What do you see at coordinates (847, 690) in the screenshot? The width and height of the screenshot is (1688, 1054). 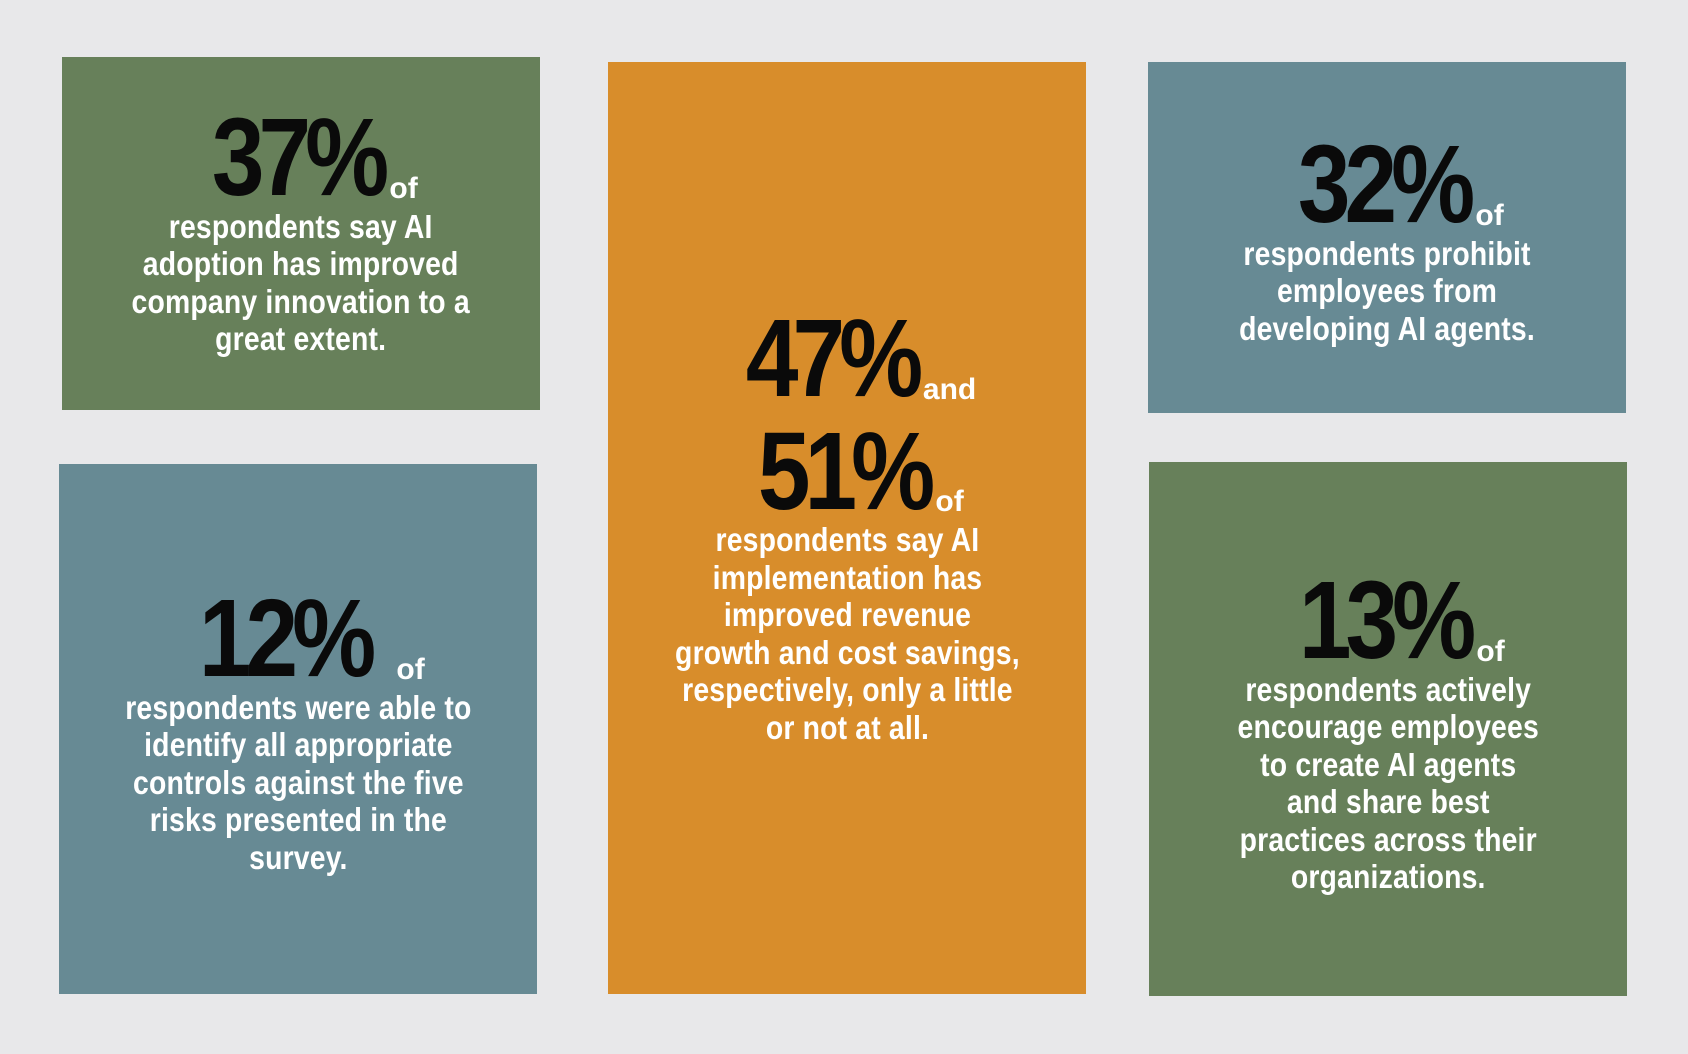 I see `description-line: respectively, only a little` at bounding box center [847, 690].